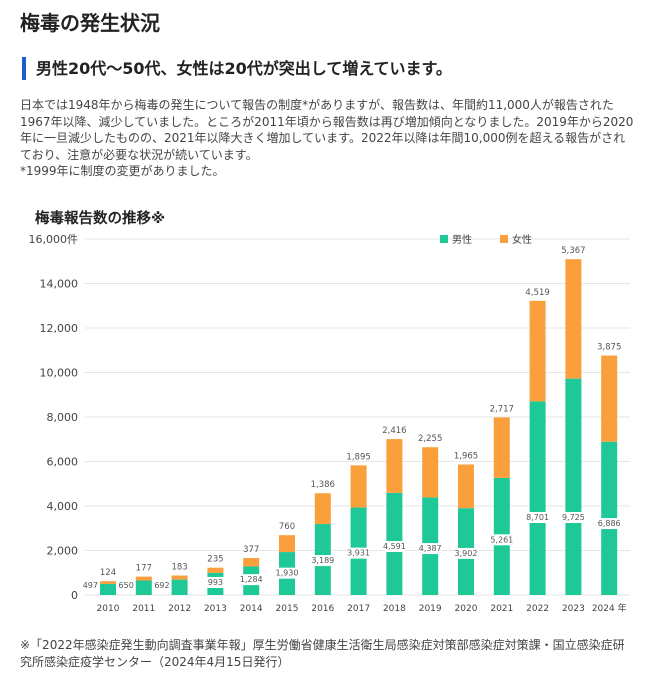  What do you see at coordinates (609, 398) in the screenshot?
I see `bar-female-2024` at bounding box center [609, 398].